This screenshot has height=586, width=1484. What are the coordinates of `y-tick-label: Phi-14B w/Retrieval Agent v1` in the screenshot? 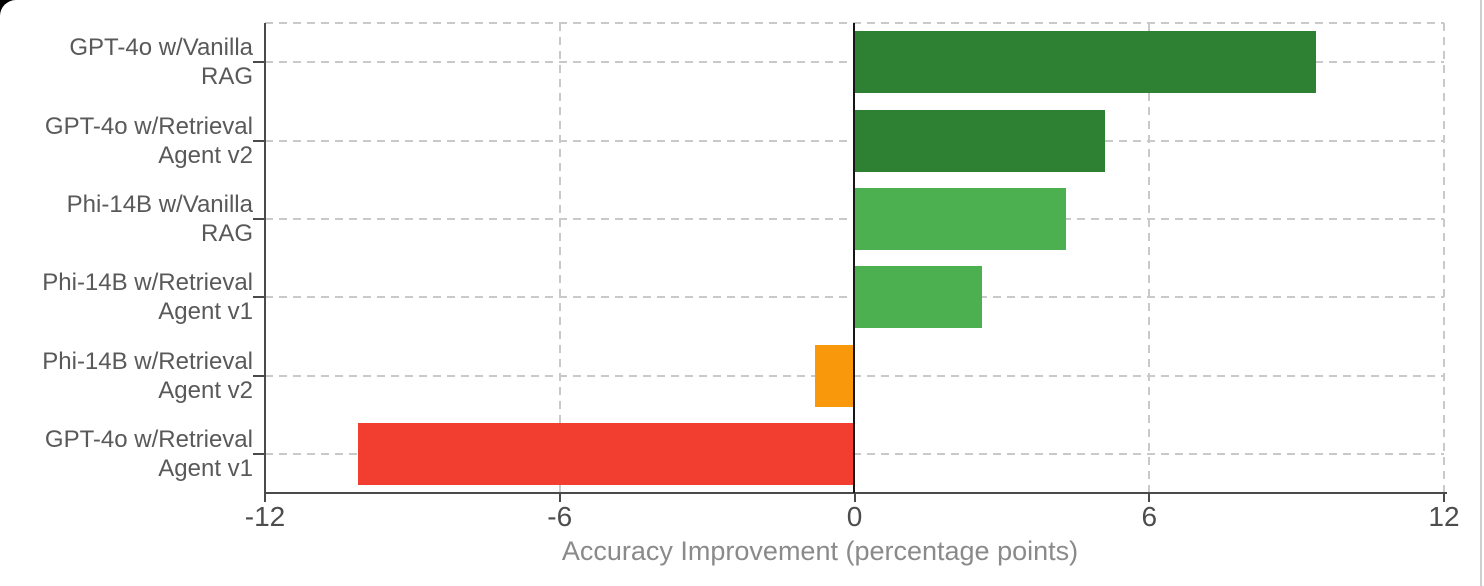 It's located at (147, 297).